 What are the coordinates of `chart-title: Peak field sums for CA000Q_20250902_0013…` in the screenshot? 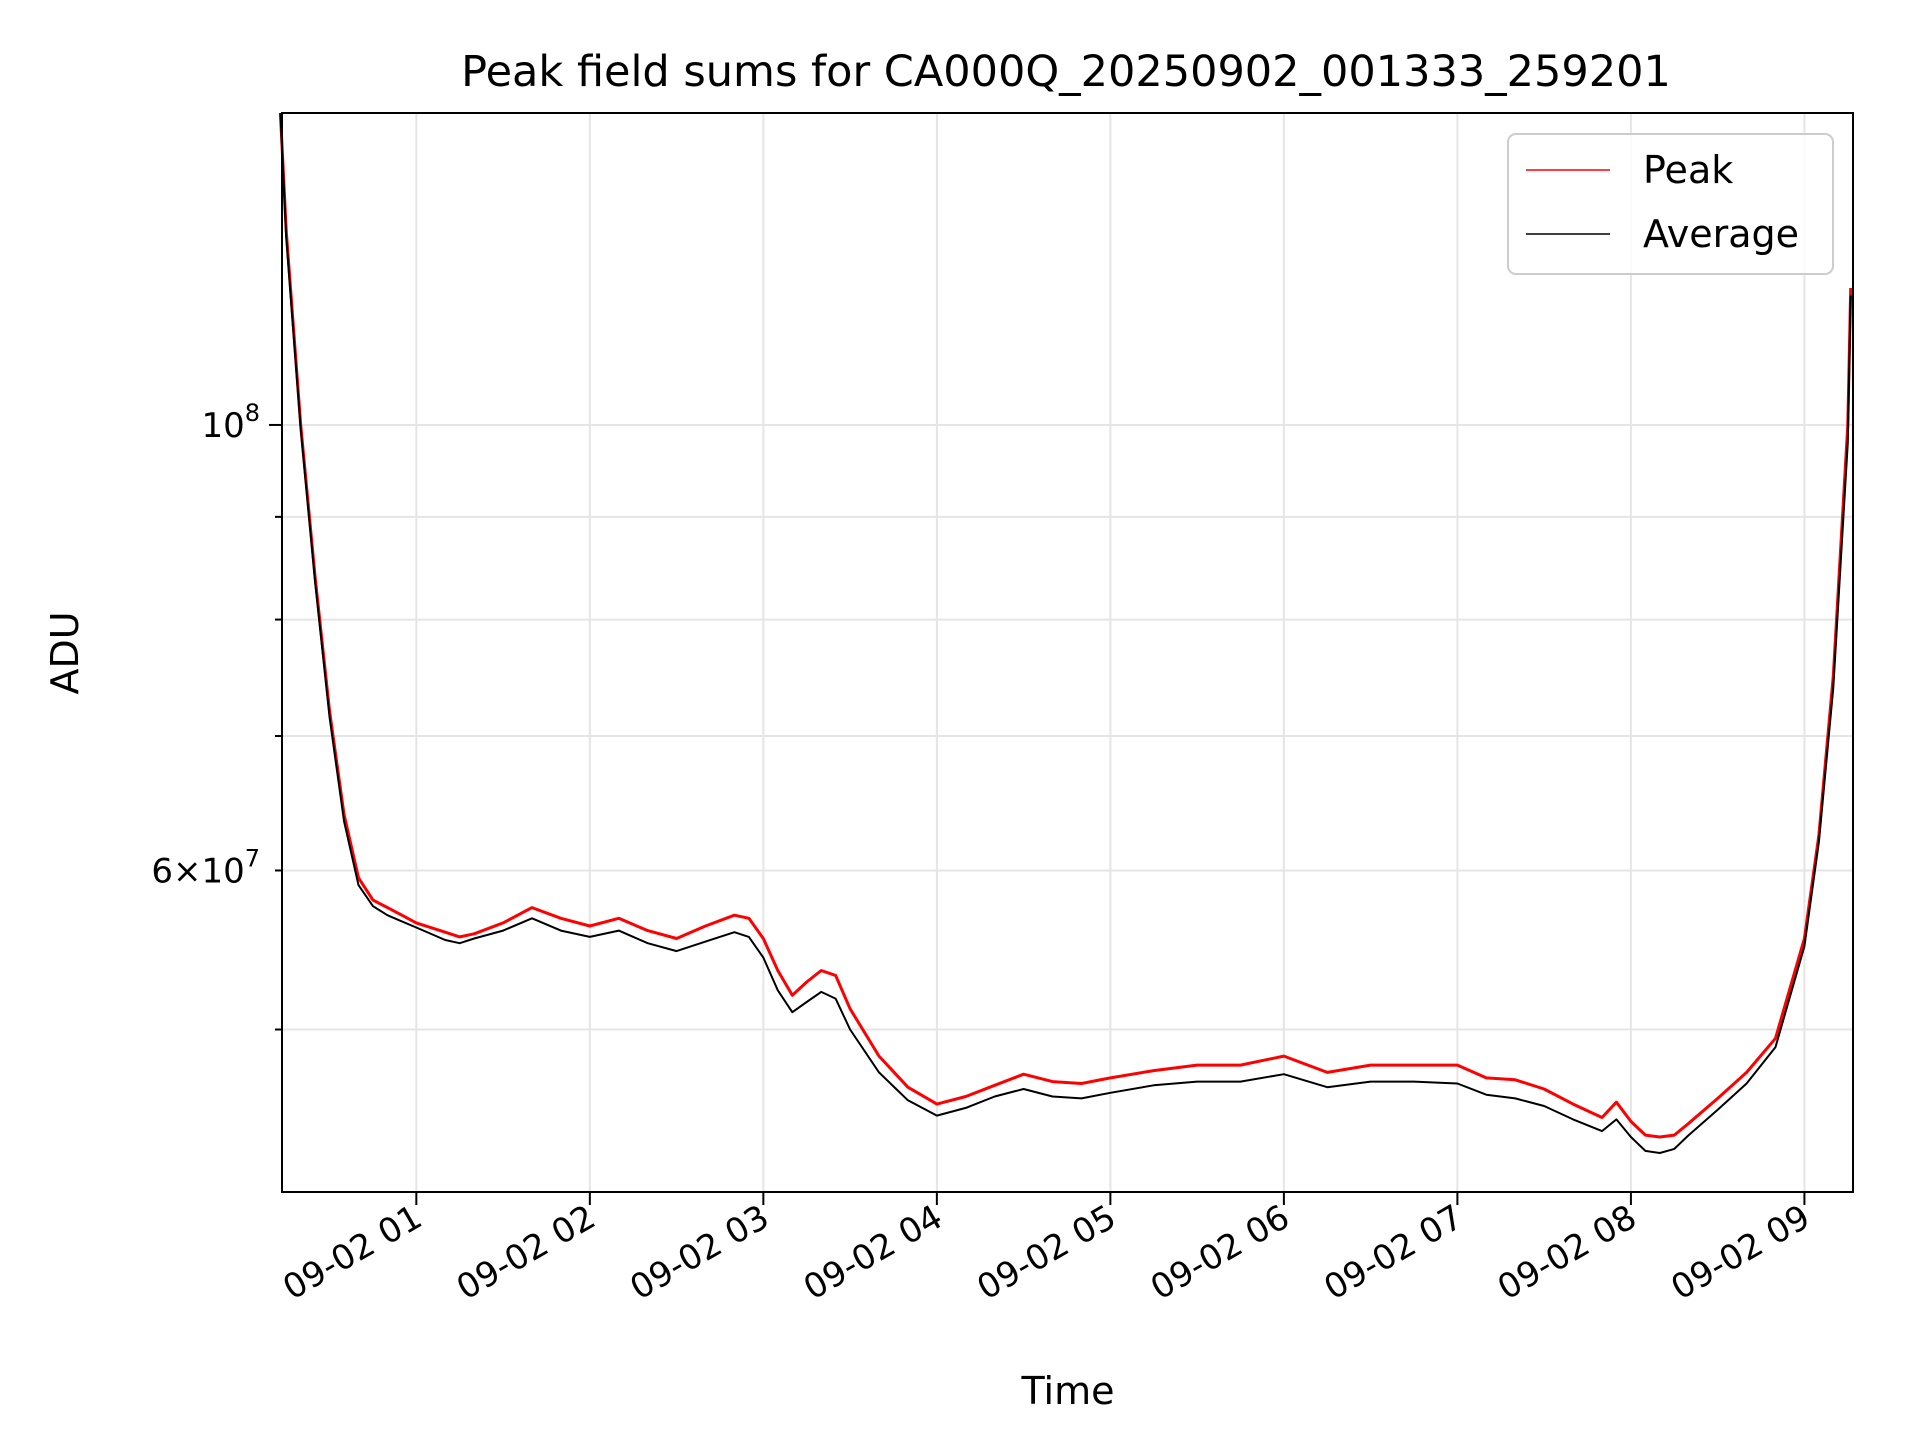 It's located at (1066, 72).